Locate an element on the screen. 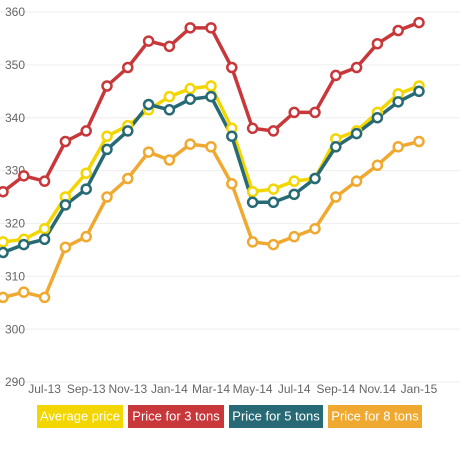 This screenshot has height=450, width=460. y-tick-label: 300 is located at coordinates (15, 329).